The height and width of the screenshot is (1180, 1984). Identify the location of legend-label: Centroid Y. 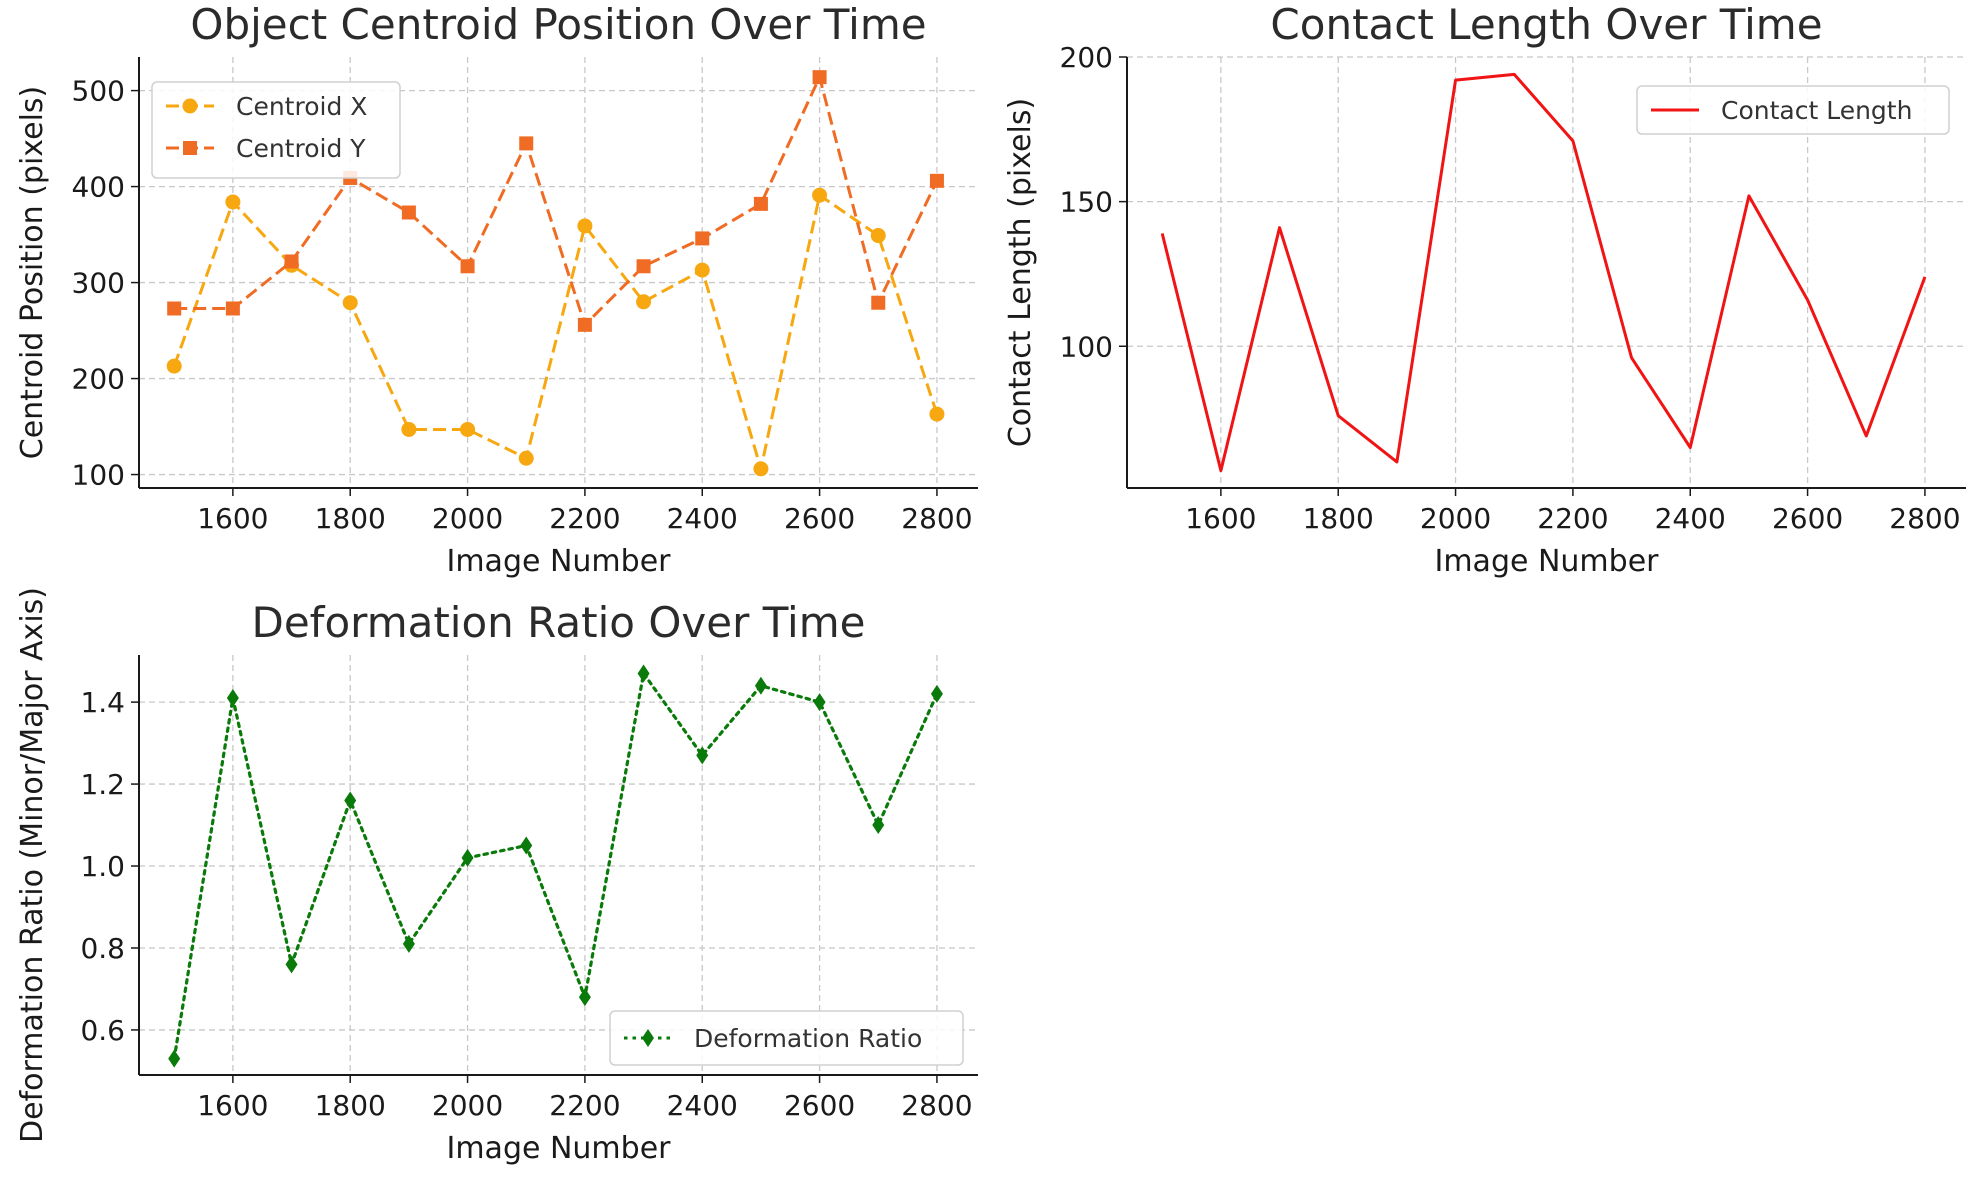
(301, 148).